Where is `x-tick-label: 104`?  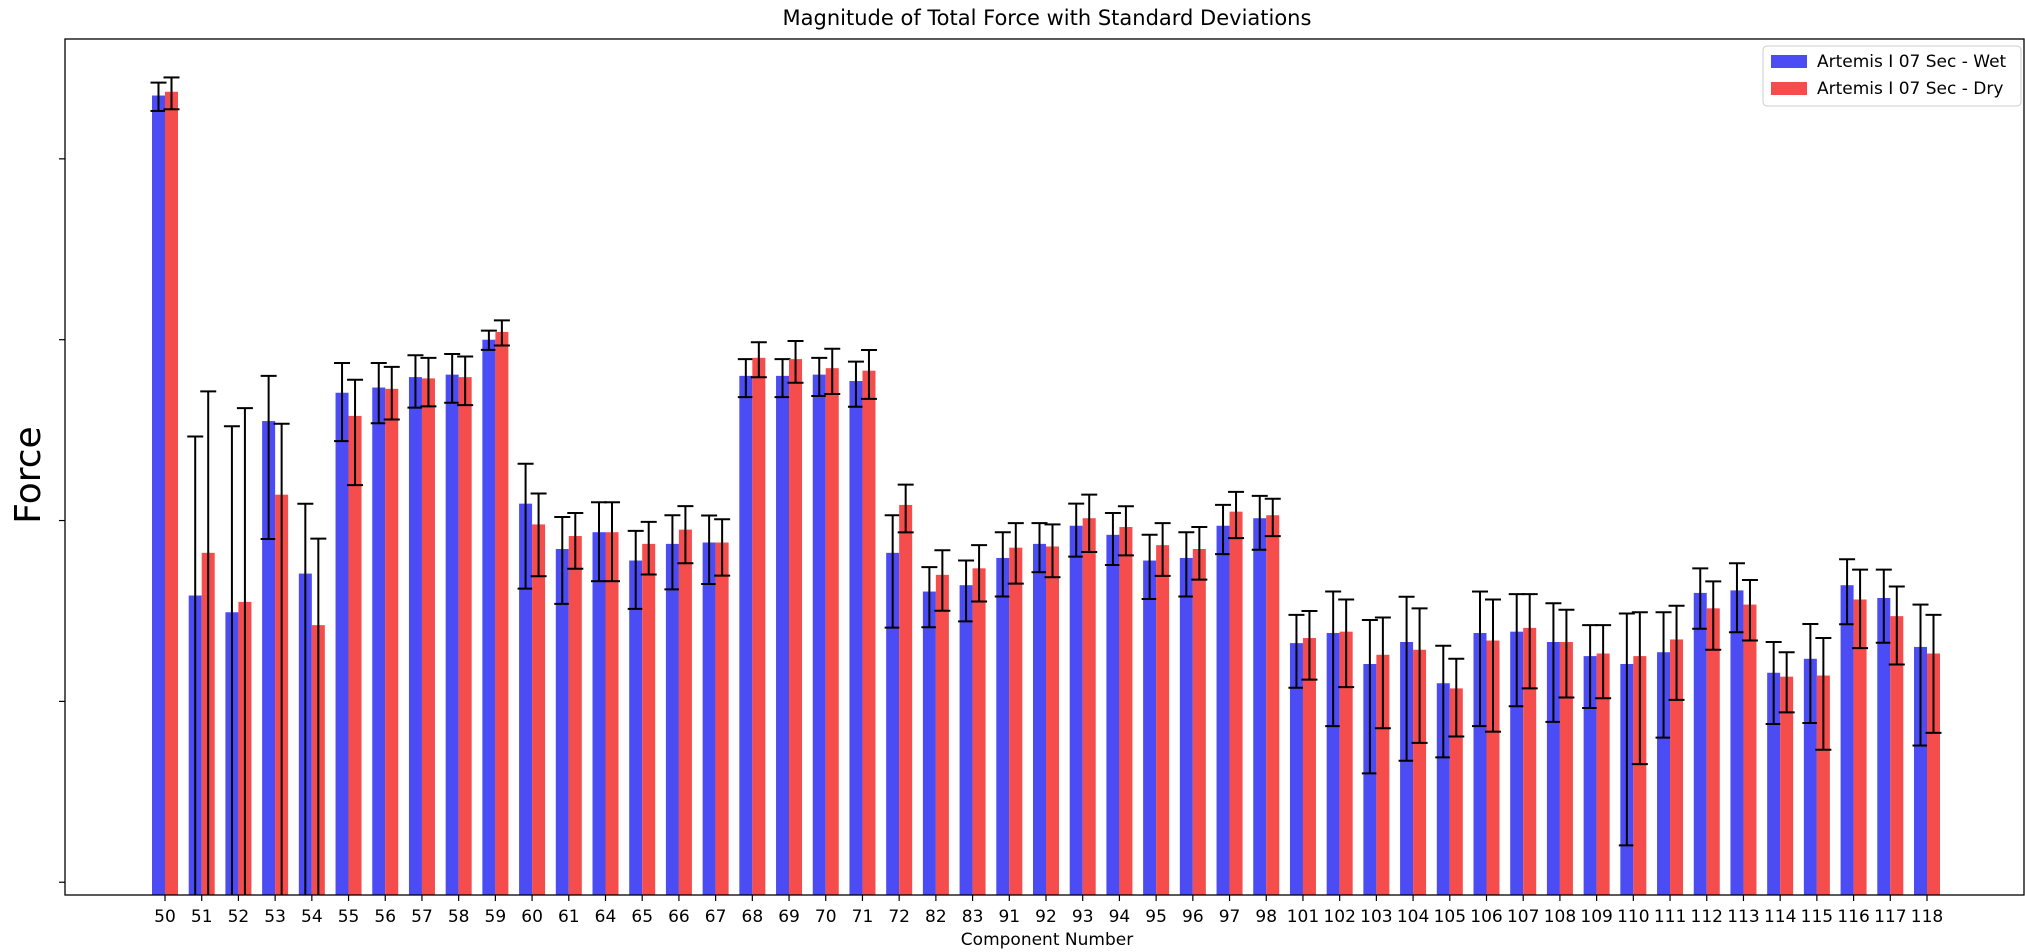 x-tick-label: 104 is located at coordinates (1413, 917).